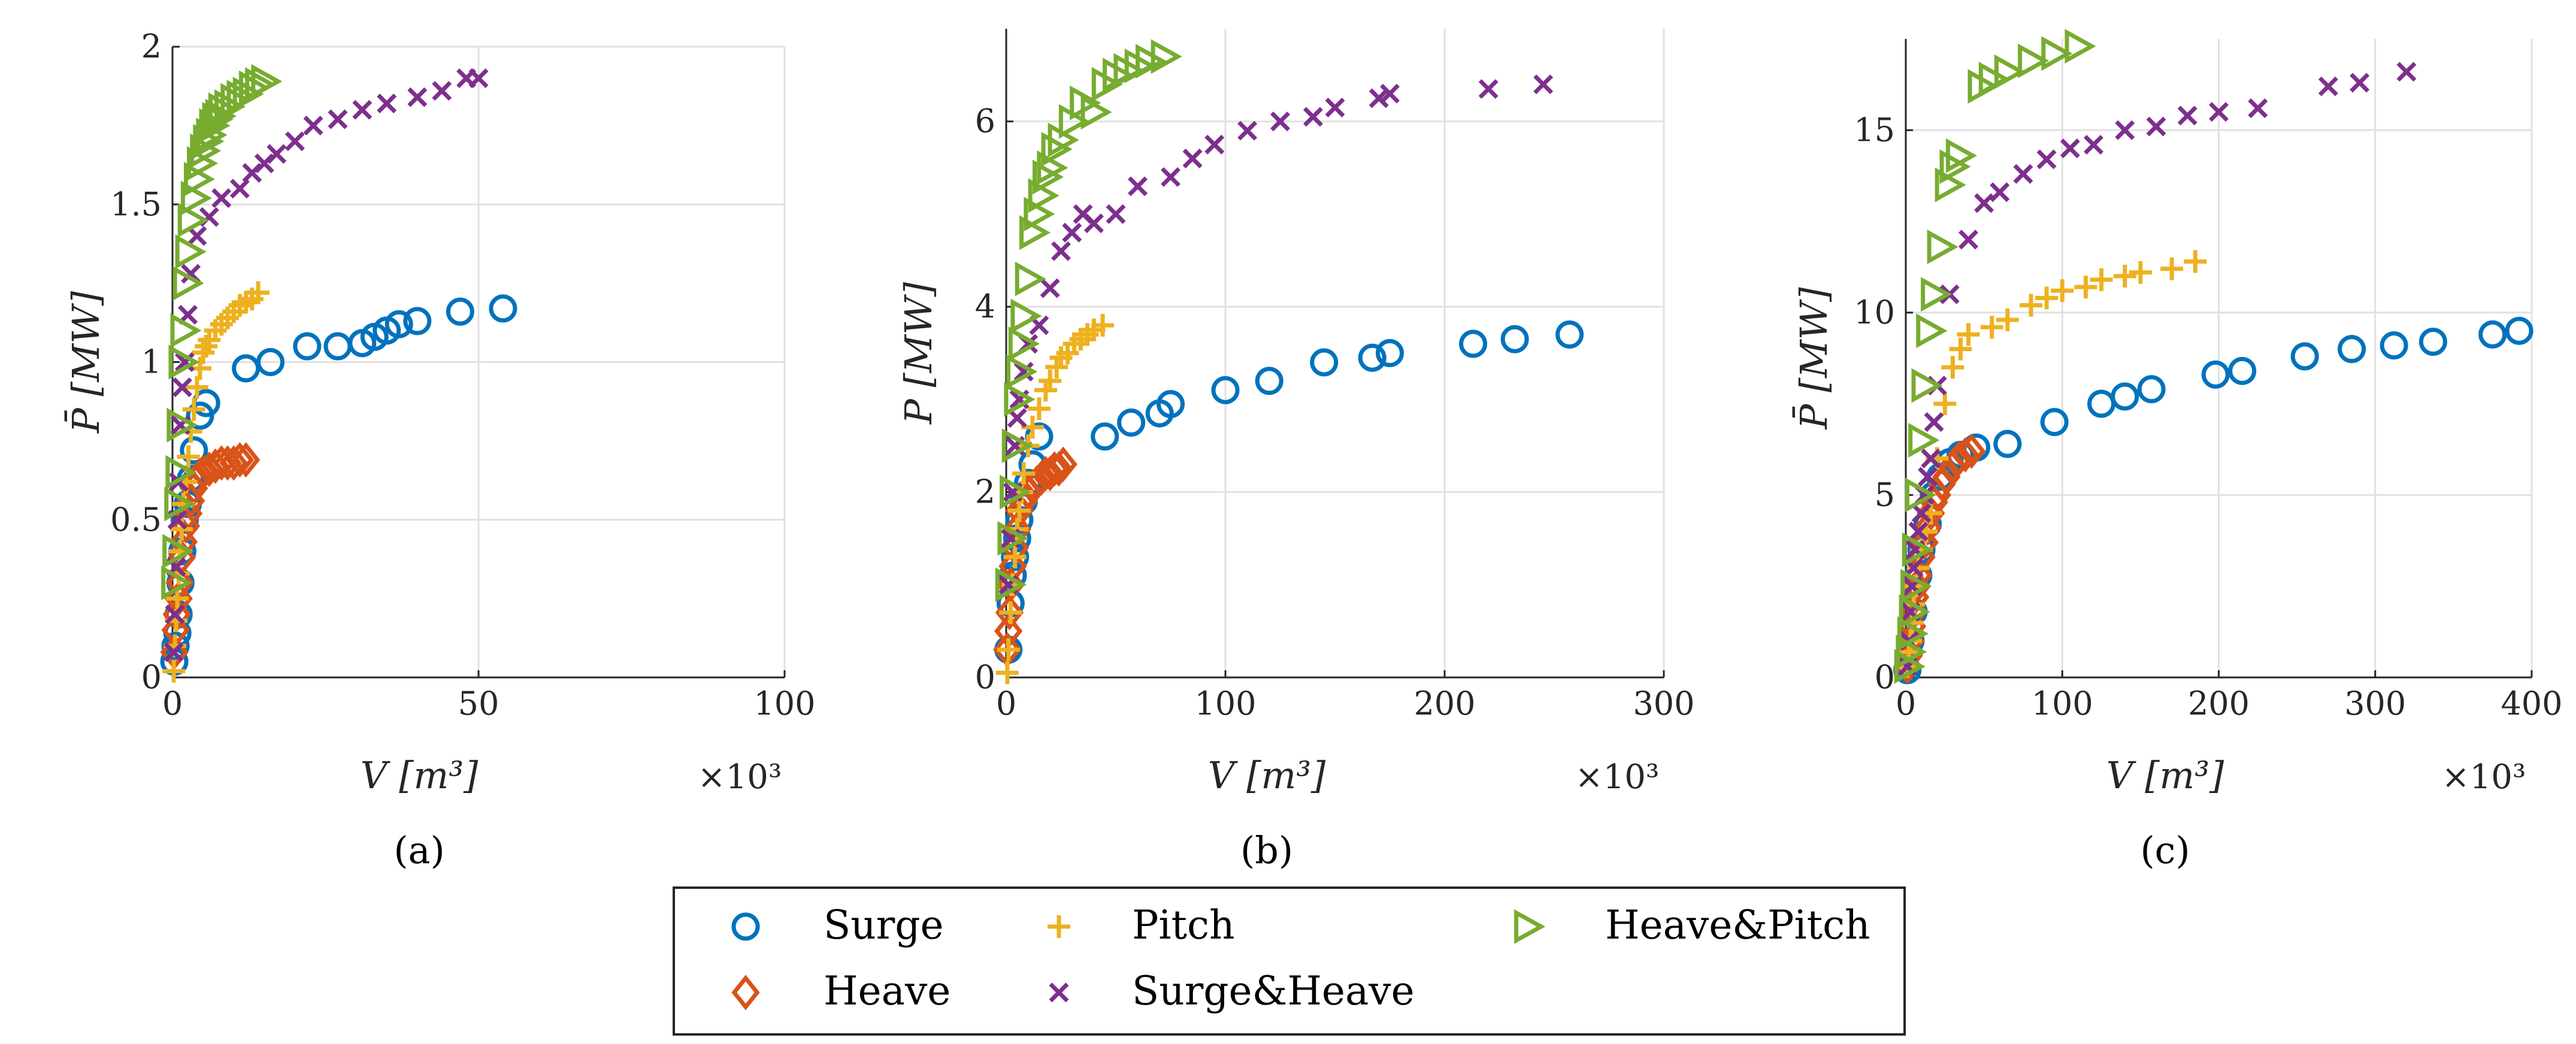 The image size is (2576, 1044). Describe the element at coordinates (918, 353) in the screenshot. I see `y-axis-title: P [MW]` at that location.